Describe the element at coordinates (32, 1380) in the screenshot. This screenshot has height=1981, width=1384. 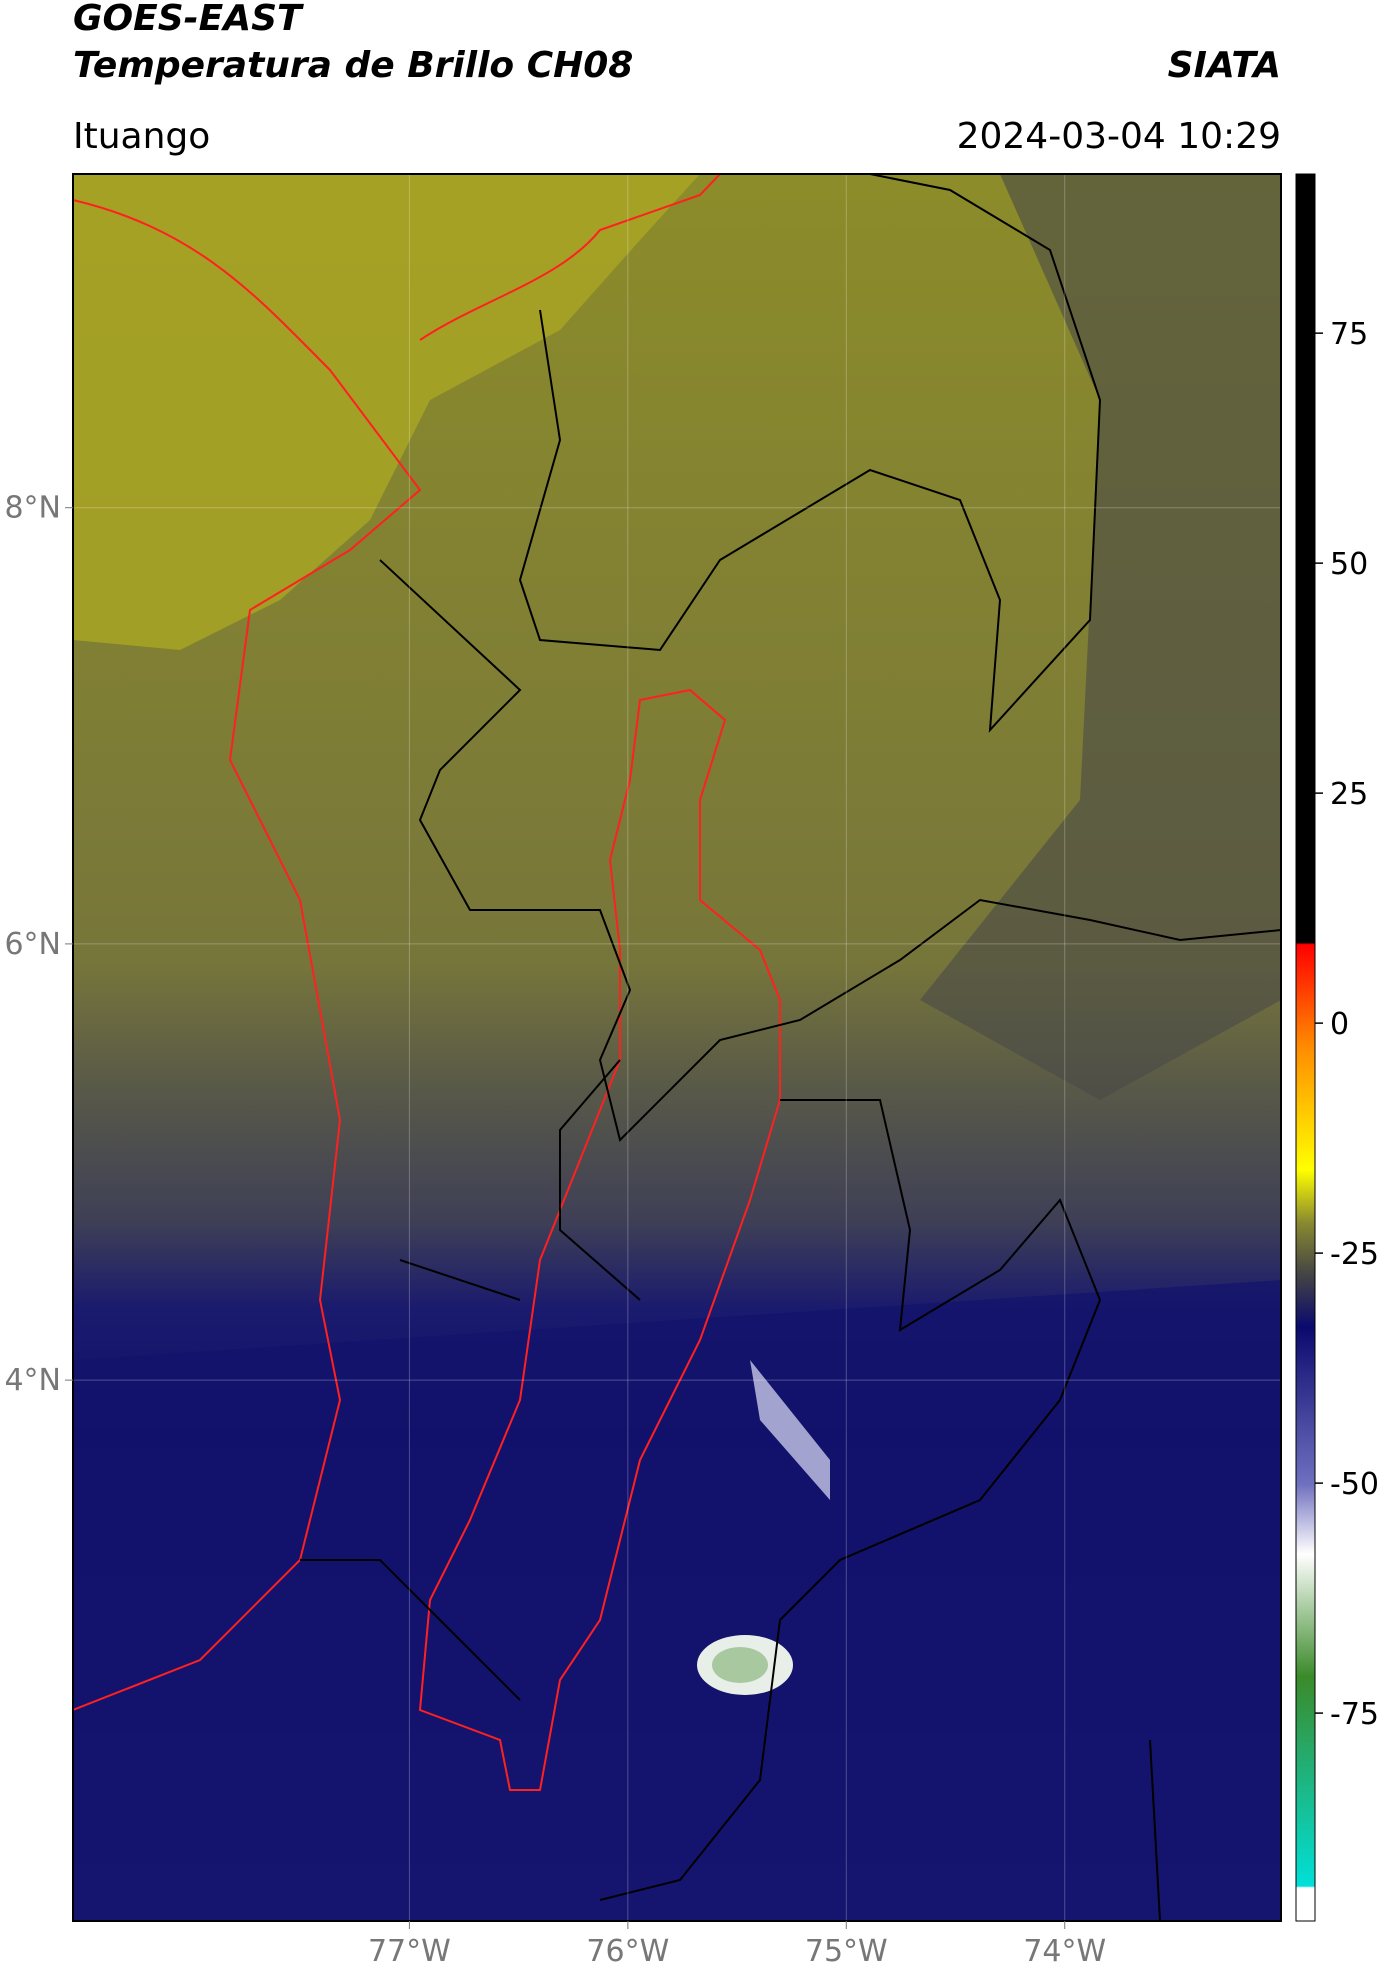
I see `lat-label: 4°N` at that location.